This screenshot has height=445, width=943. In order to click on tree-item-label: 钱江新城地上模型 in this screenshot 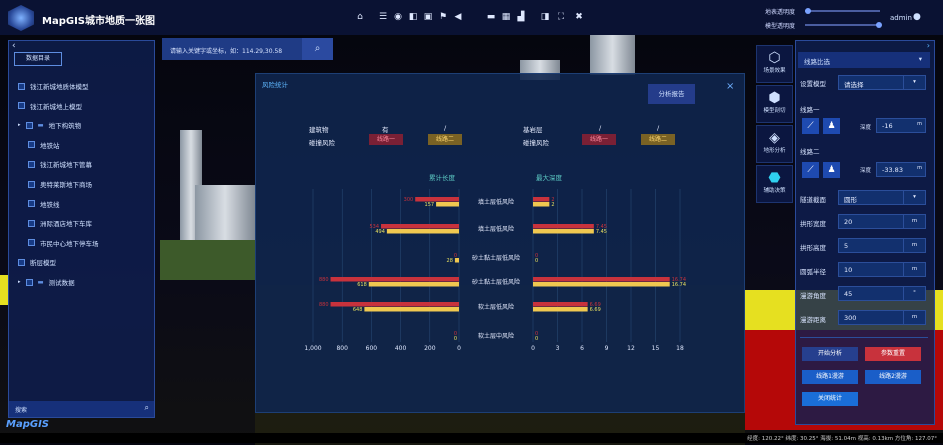, I will do `click(56, 106)`.